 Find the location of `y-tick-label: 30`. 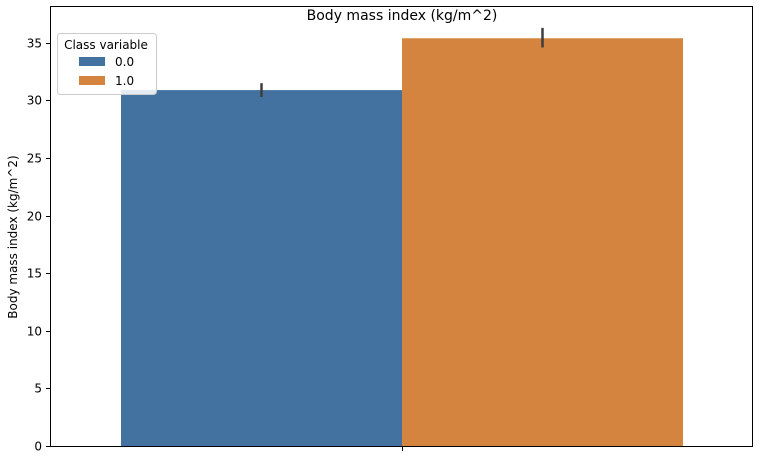

y-tick-label: 30 is located at coordinates (34, 101).